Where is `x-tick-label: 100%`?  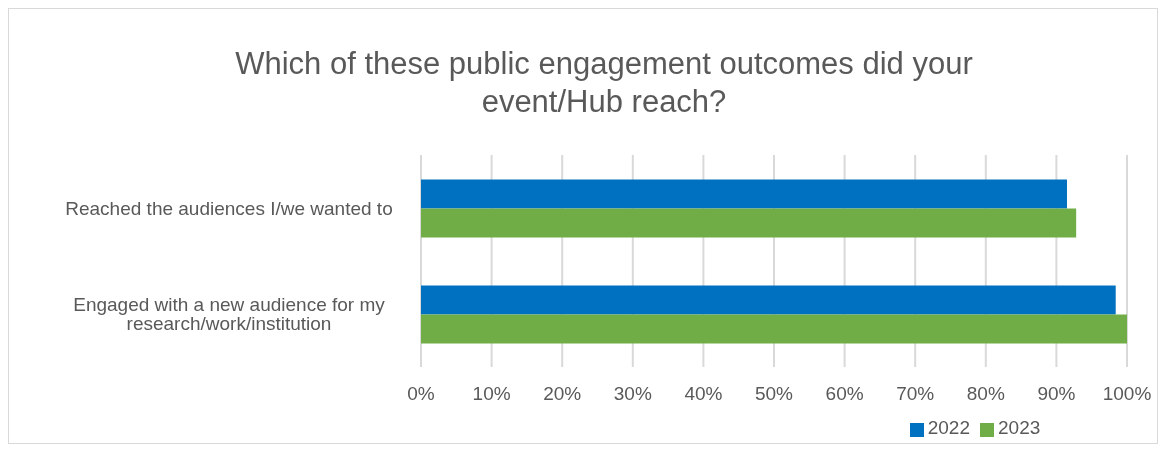 x-tick-label: 100% is located at coordinates (1127, 394).